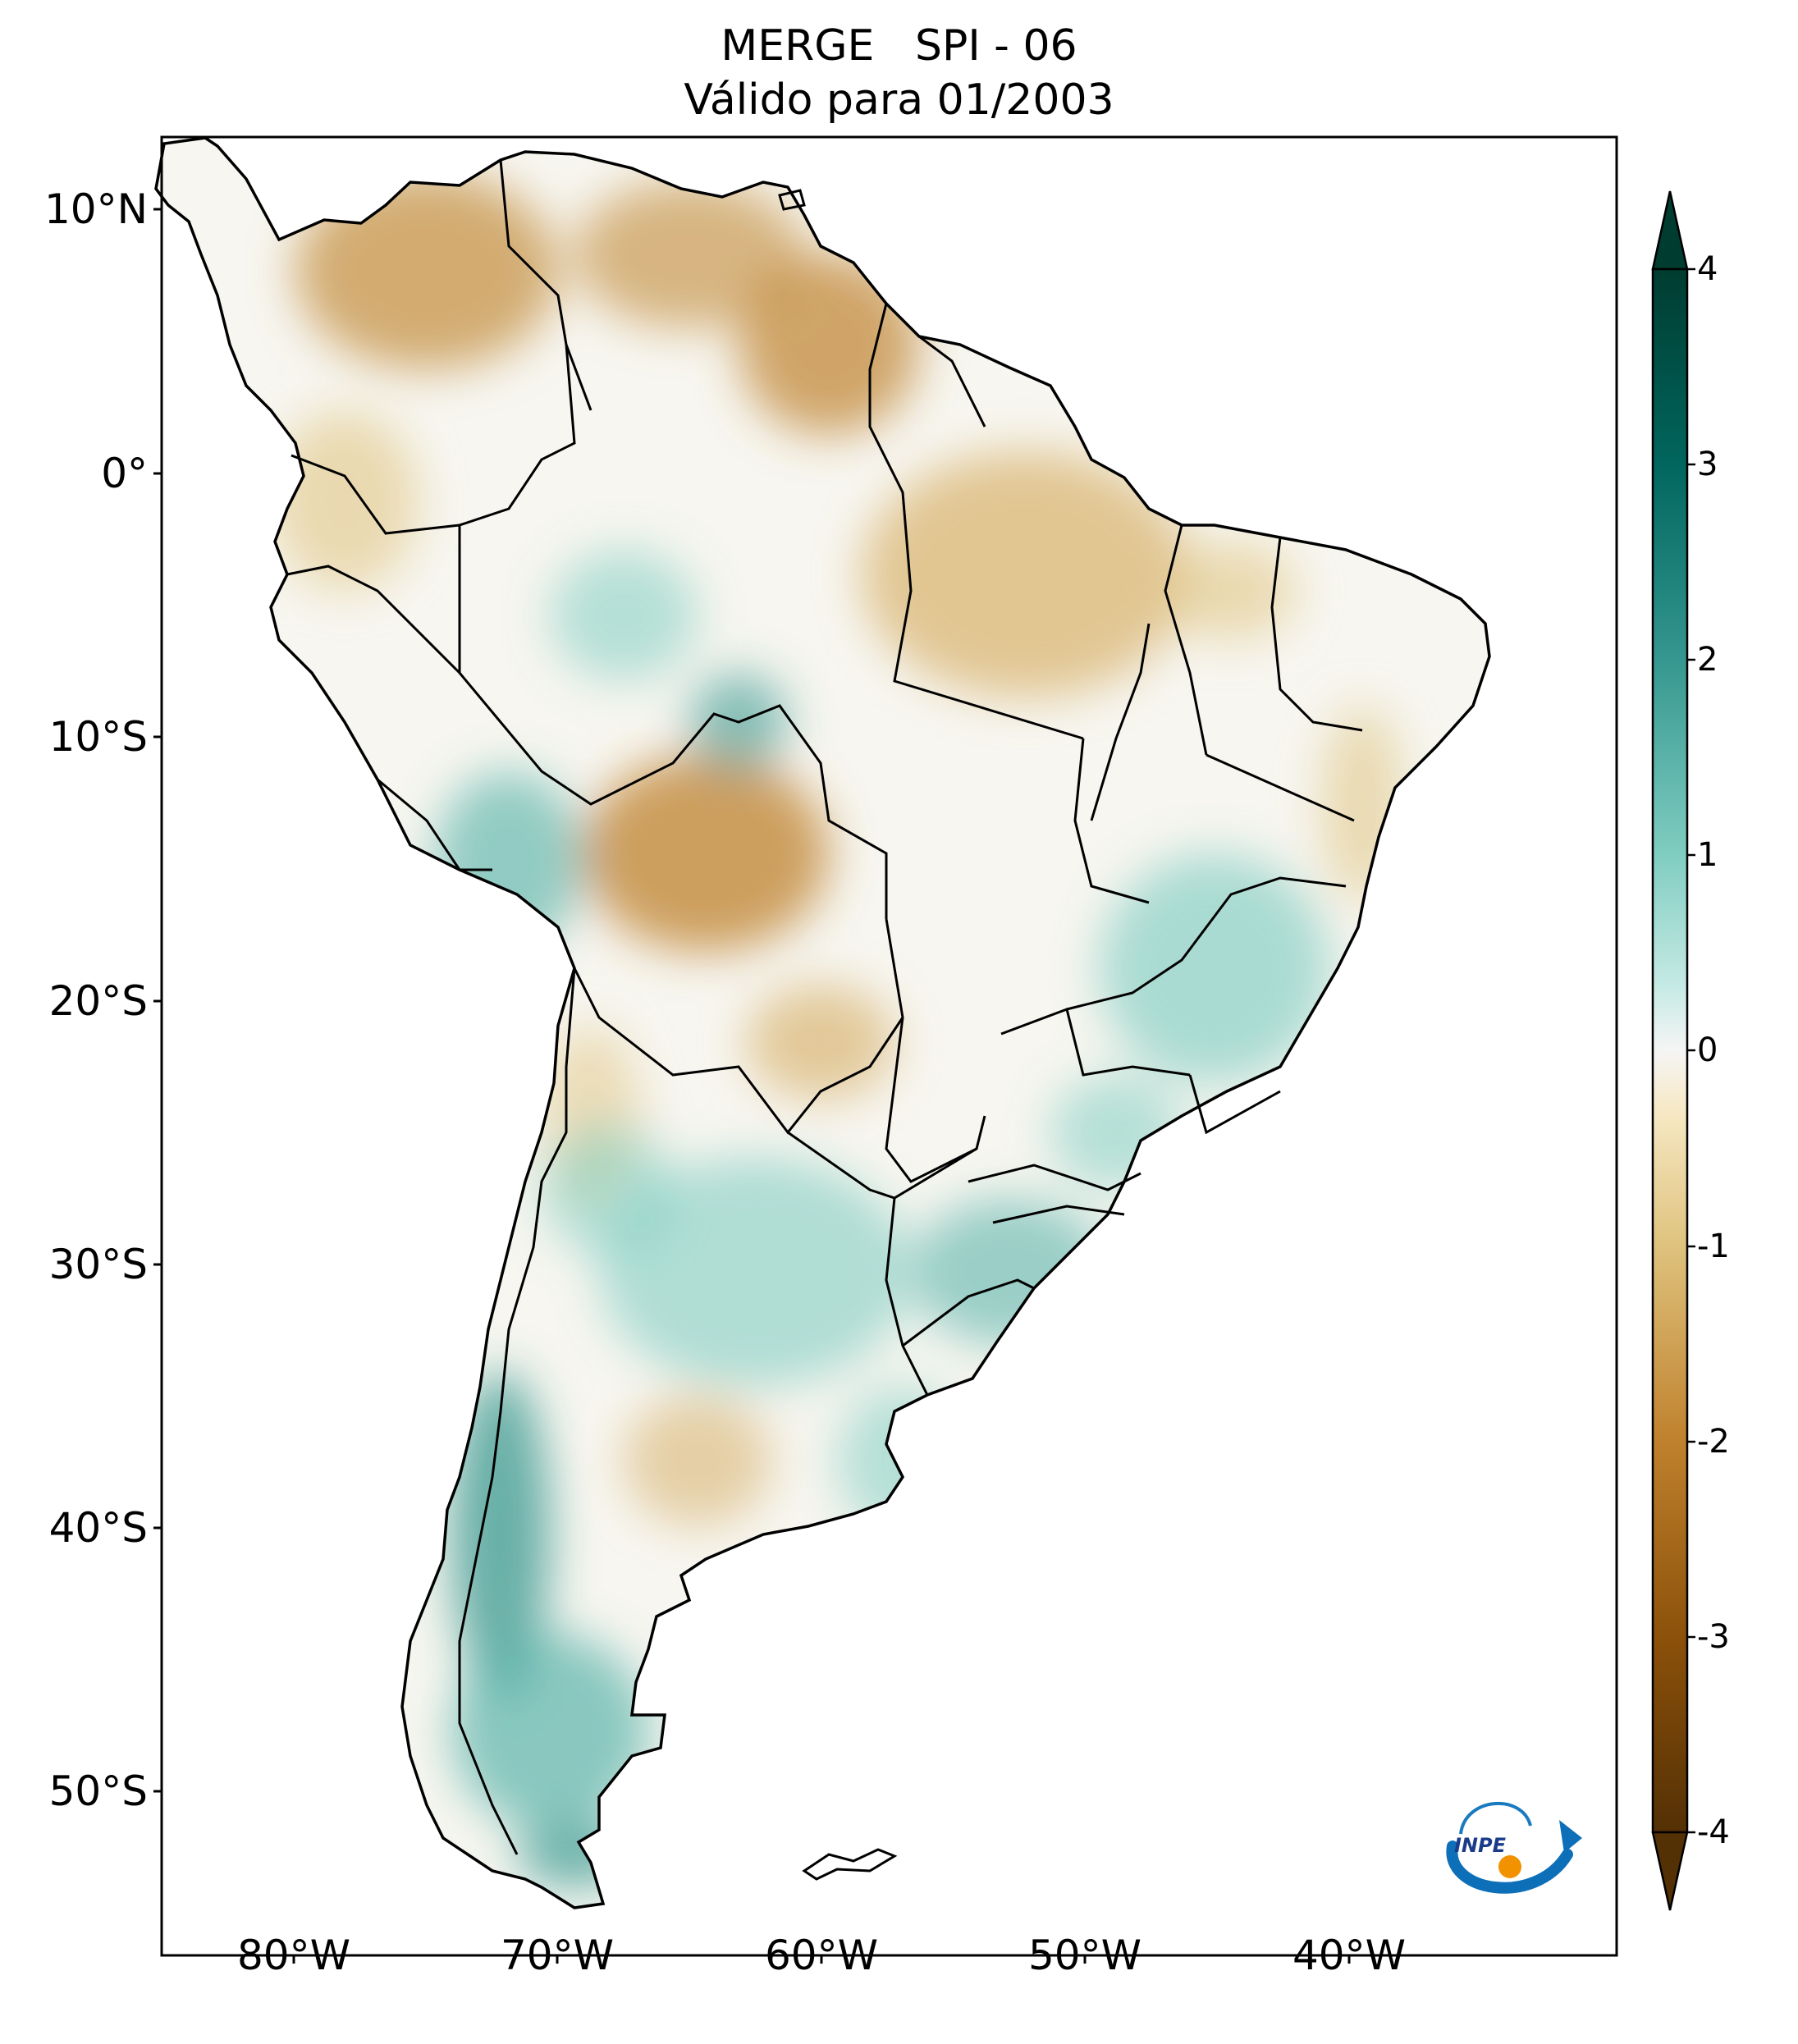 This screenshot has width=1798, height=2044. What do you see at coordinates (1349, 1956) in the screenshot?
I see `lon-label-40w: 40°W` at bounding box center [1349, 1956].